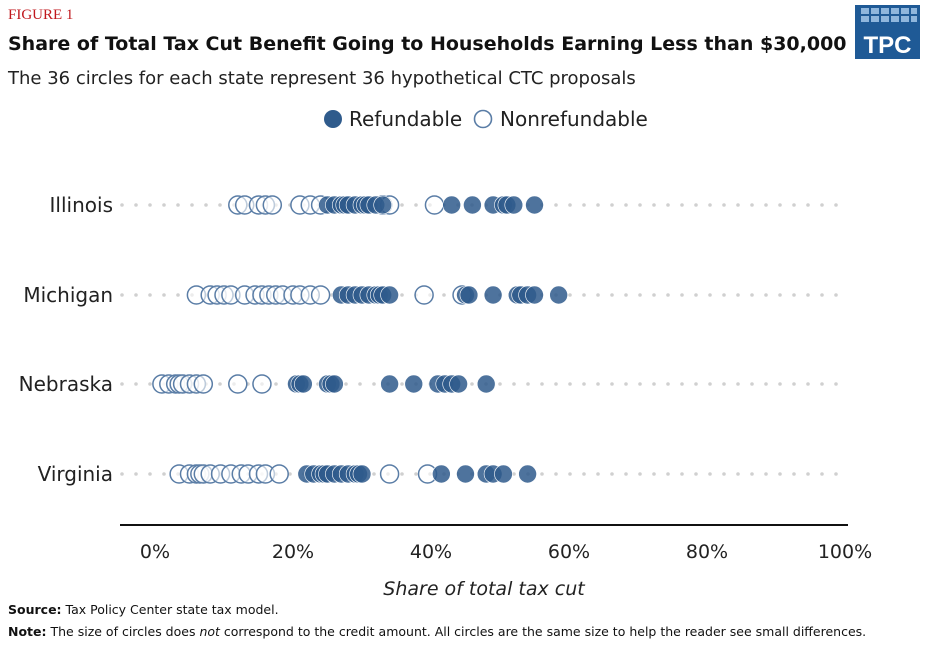  I want to click on tpc-logo: TPC, so click(887, 32).